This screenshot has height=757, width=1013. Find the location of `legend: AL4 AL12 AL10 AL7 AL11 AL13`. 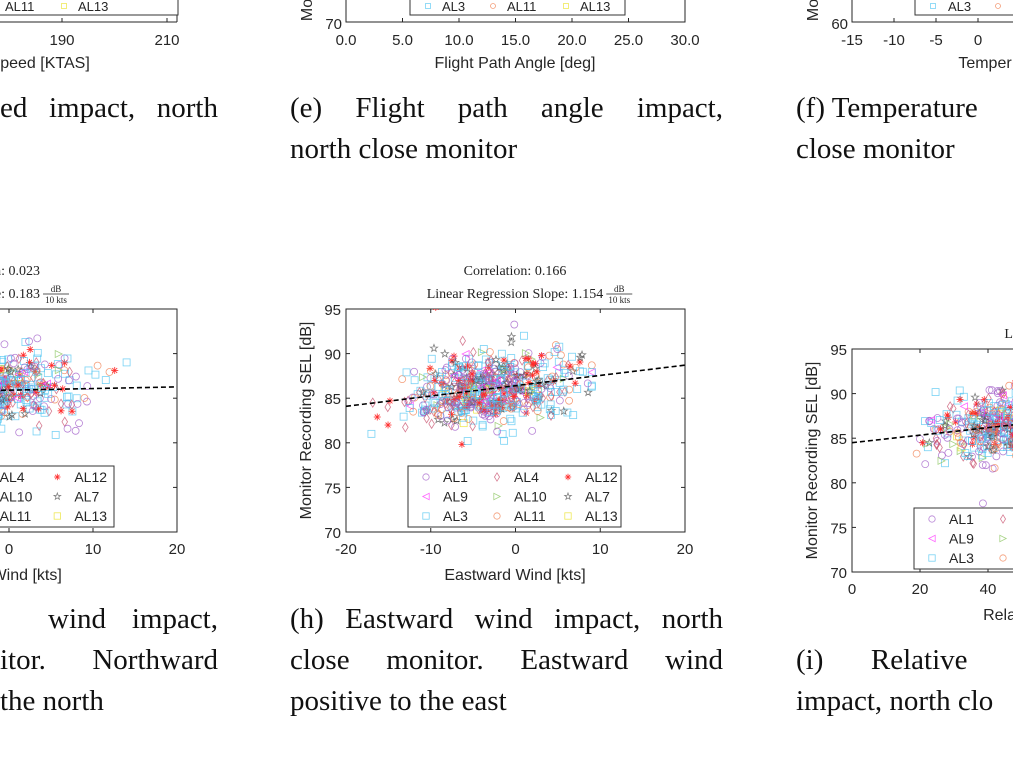

legend: AL4 AL12 AL10 AL7 AL11 AL13 is located at coordinates (57, 496).